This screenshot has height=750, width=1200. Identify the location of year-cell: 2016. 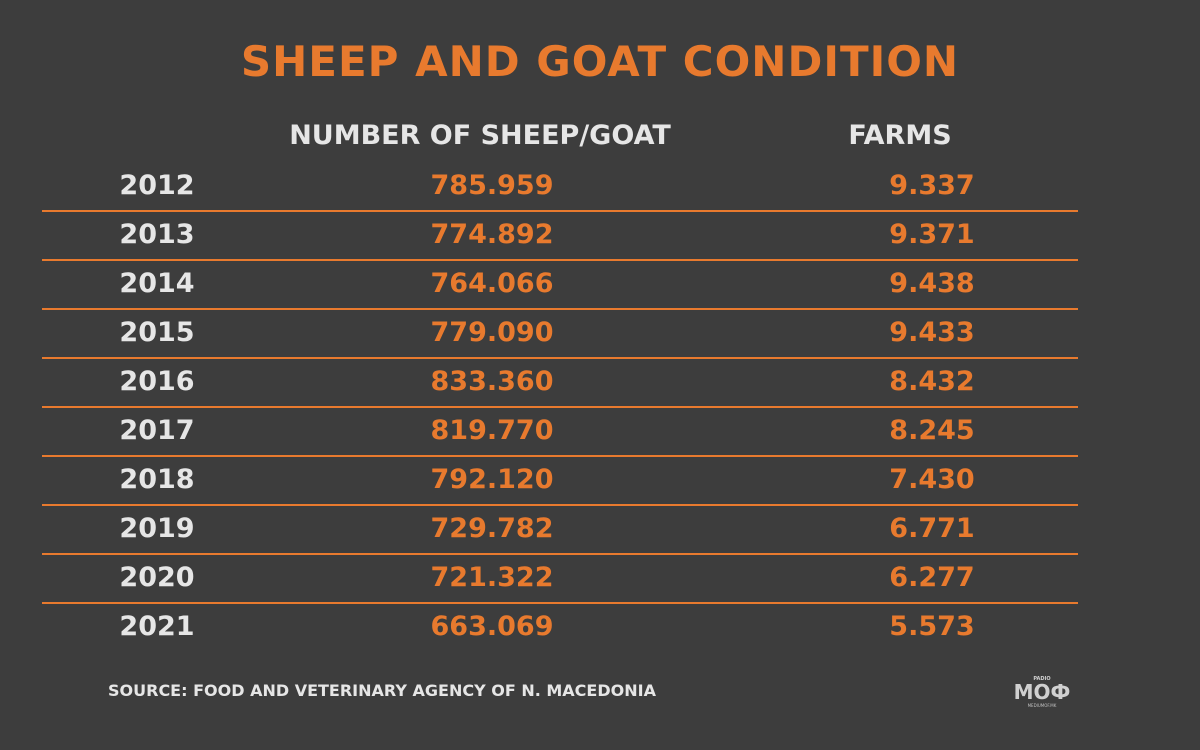
(157, 381).